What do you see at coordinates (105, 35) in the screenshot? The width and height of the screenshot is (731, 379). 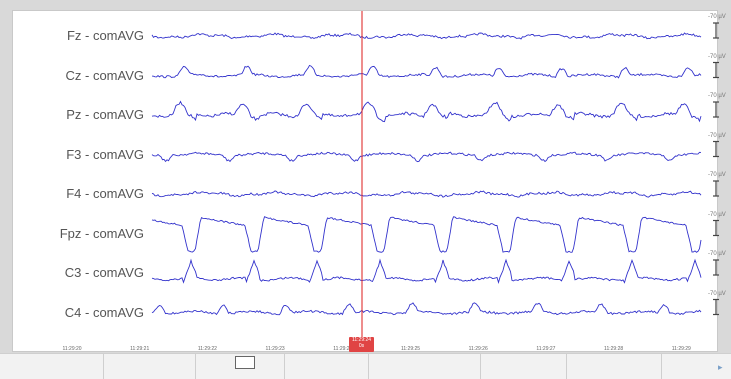 I see `channel-label: Fz - comAVG` at bounding box center [105, 35].